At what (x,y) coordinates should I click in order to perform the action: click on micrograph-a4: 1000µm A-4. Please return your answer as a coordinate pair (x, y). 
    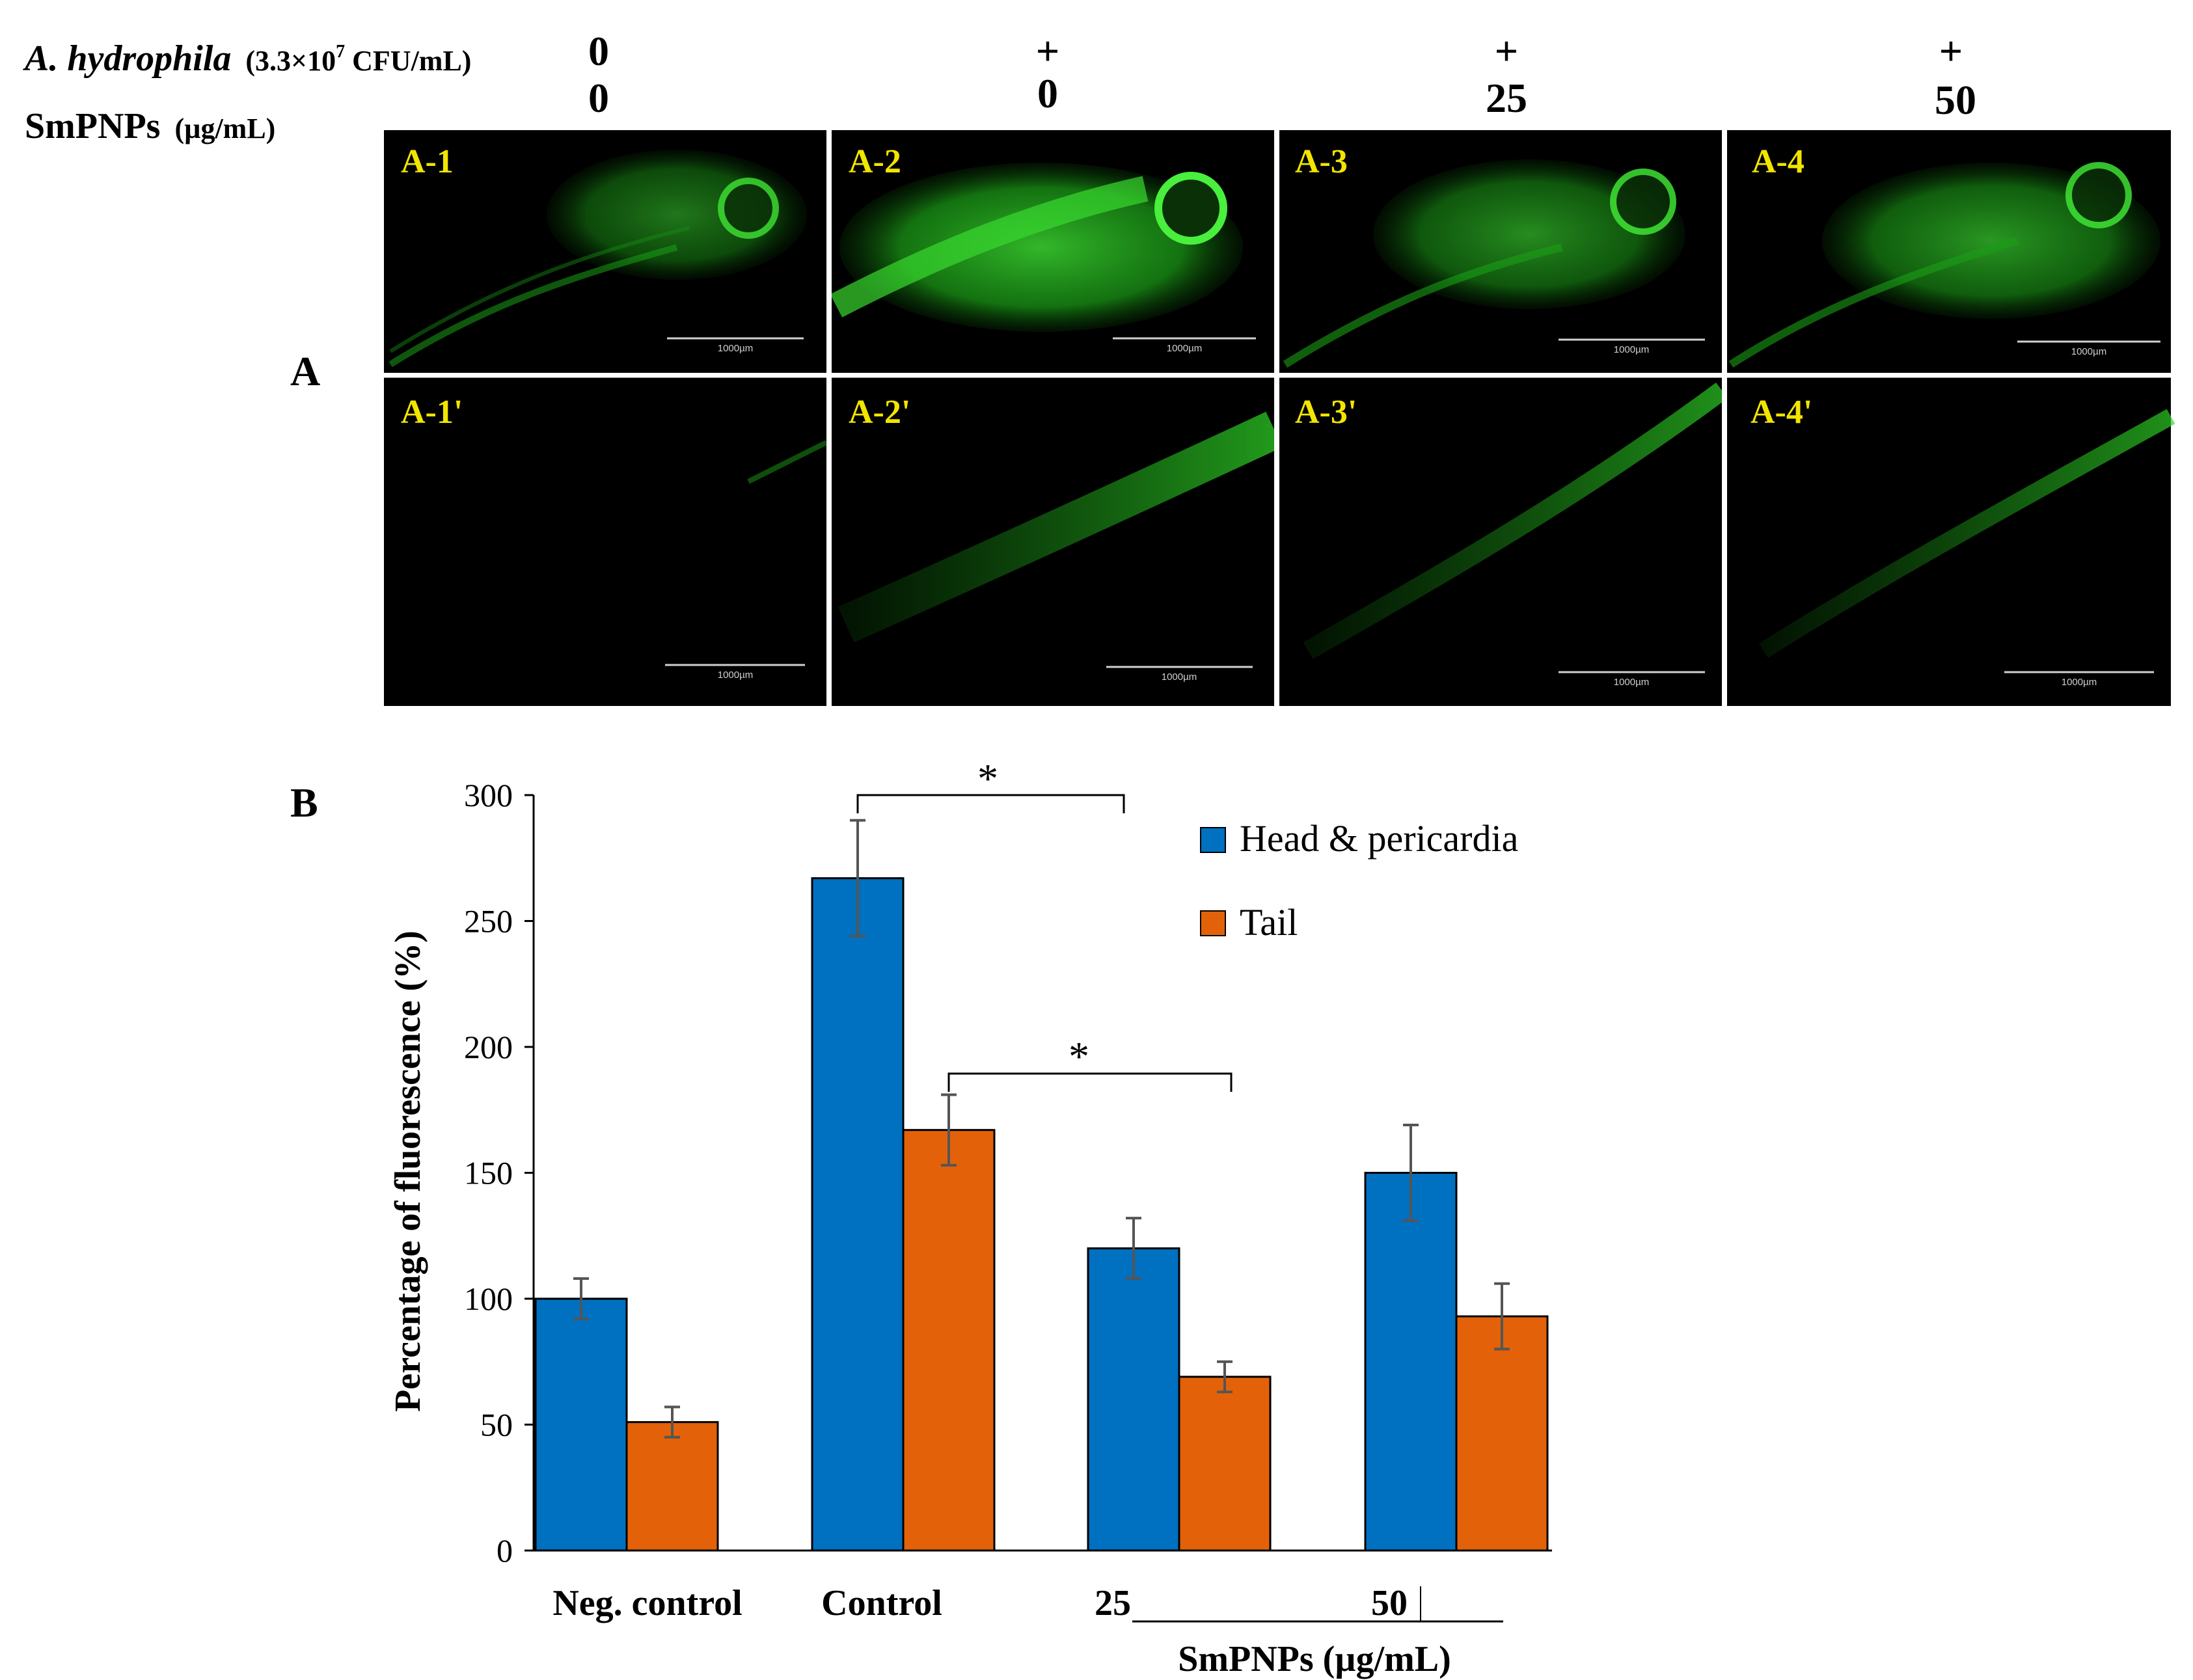
    Looking at the image, I should click on (1949, 251).